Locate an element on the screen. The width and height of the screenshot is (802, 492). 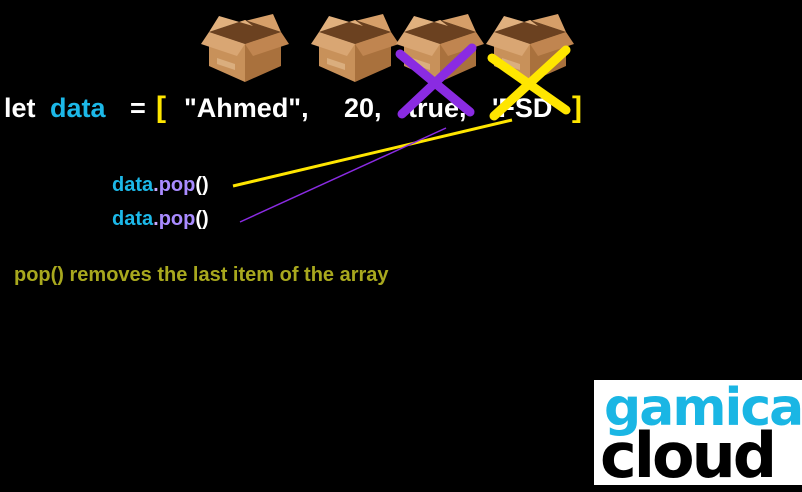
connector-line-purple is located at coordinates (343, 175).